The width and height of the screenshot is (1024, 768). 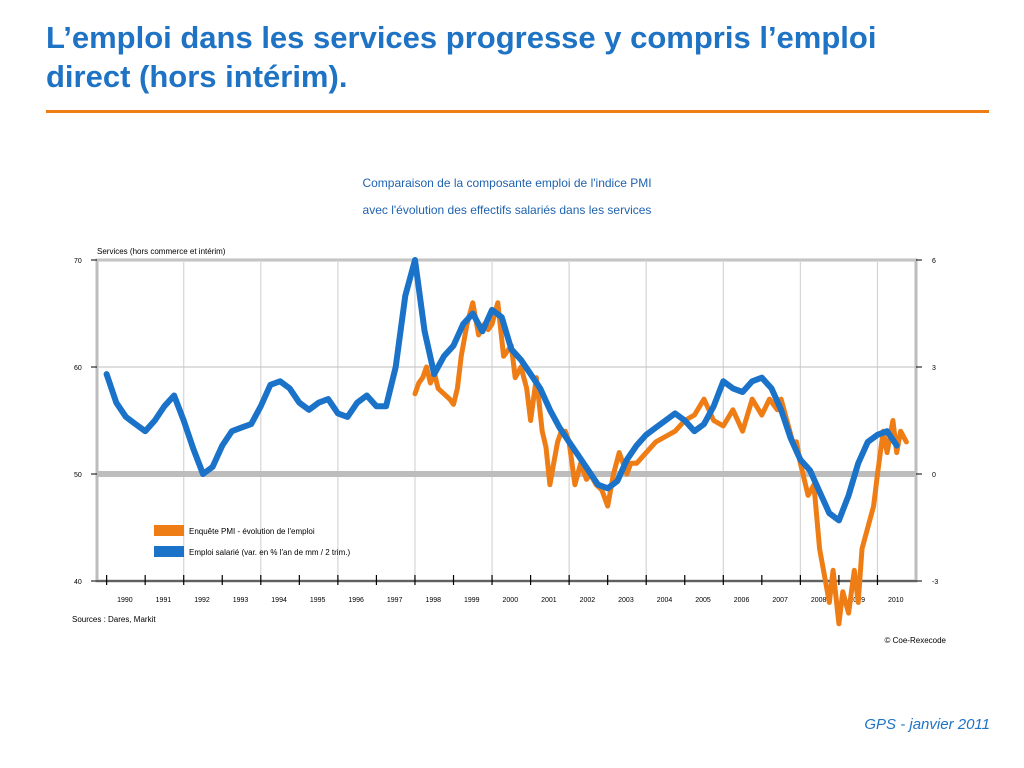 What do you see at coordinates (934, 368) in the screenshot?
I see `right-axis-tick-label: 3` at bounding box center [934, 368].